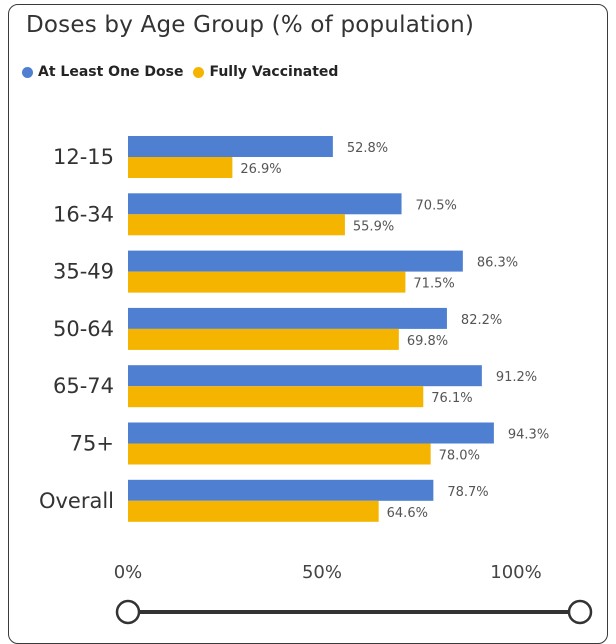 This screenshot has height=644, width=616. Describe the element at coordinates (111, 72) in the screenshot. I see `legend-label-at-least-one-dose: At Least One Dose` at that location.